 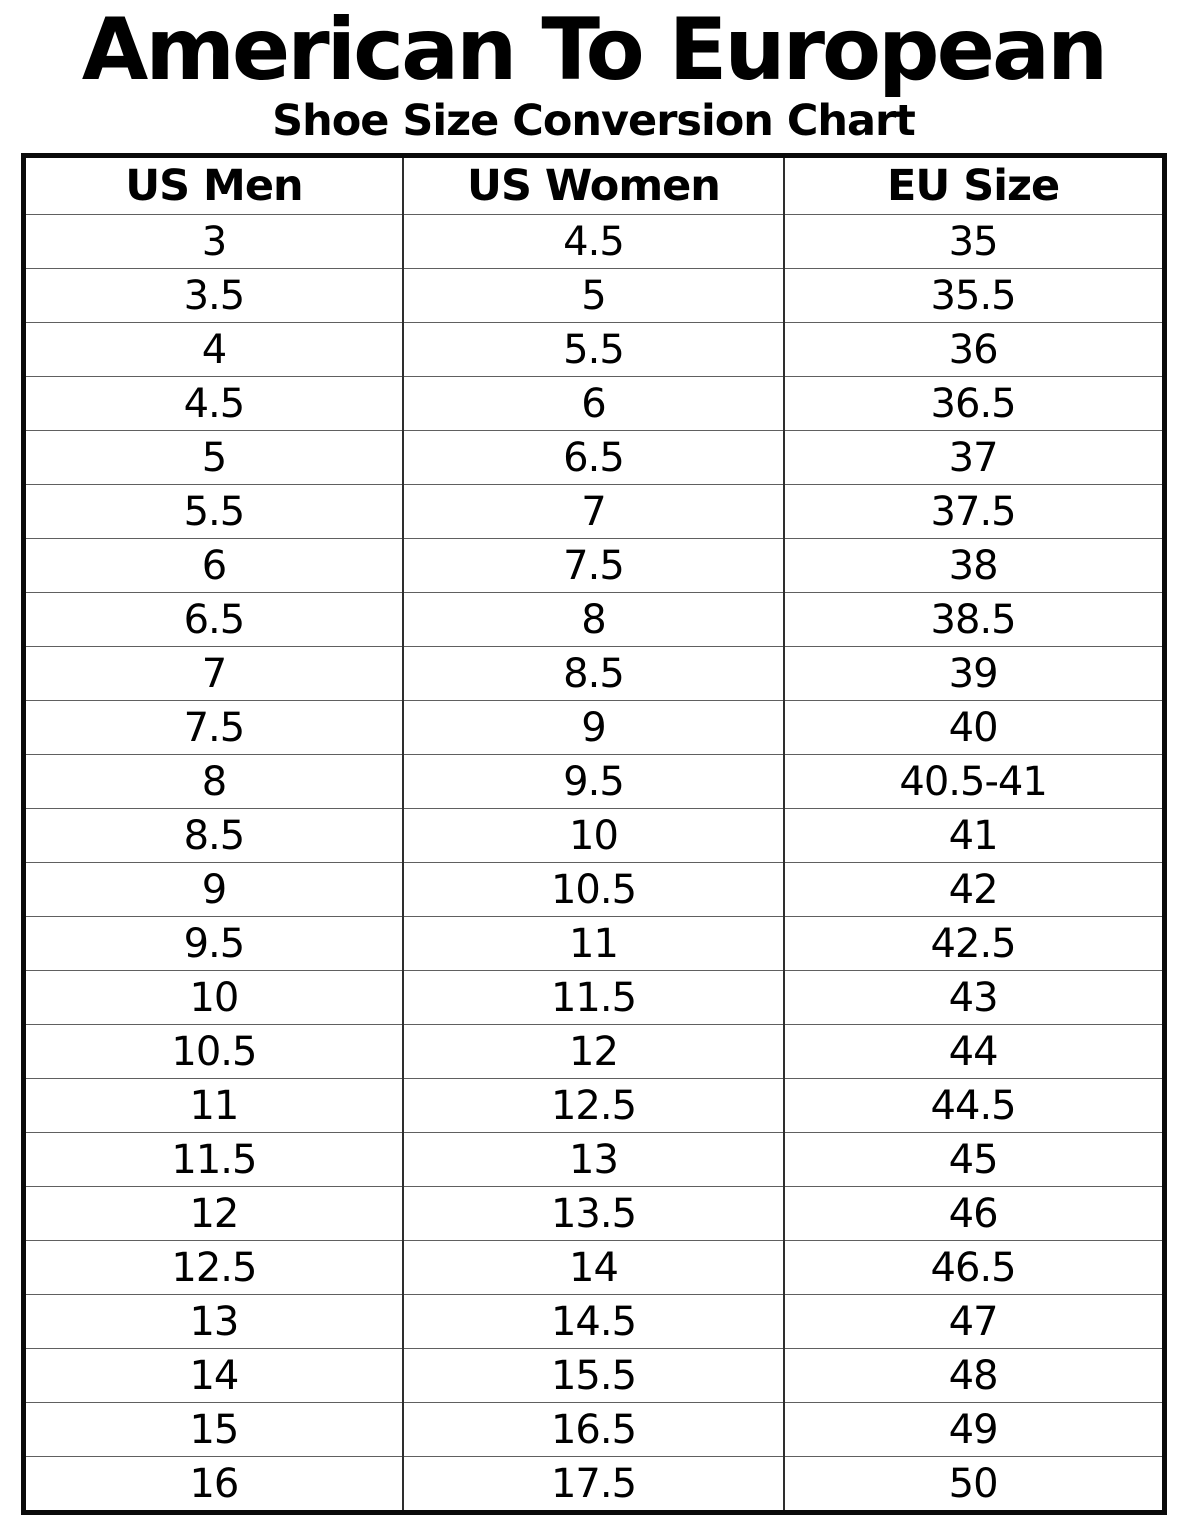 I want to click on cell-eu-size: 37.5, so click(x=973, y=511).